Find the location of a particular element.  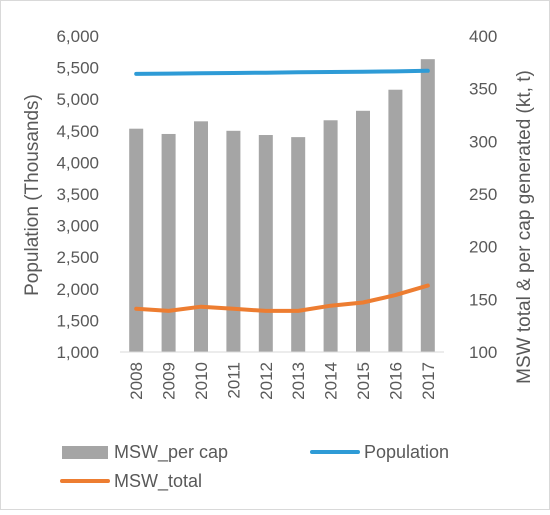

left-tick-label: 5,500 is located at coordinates (77, 68).